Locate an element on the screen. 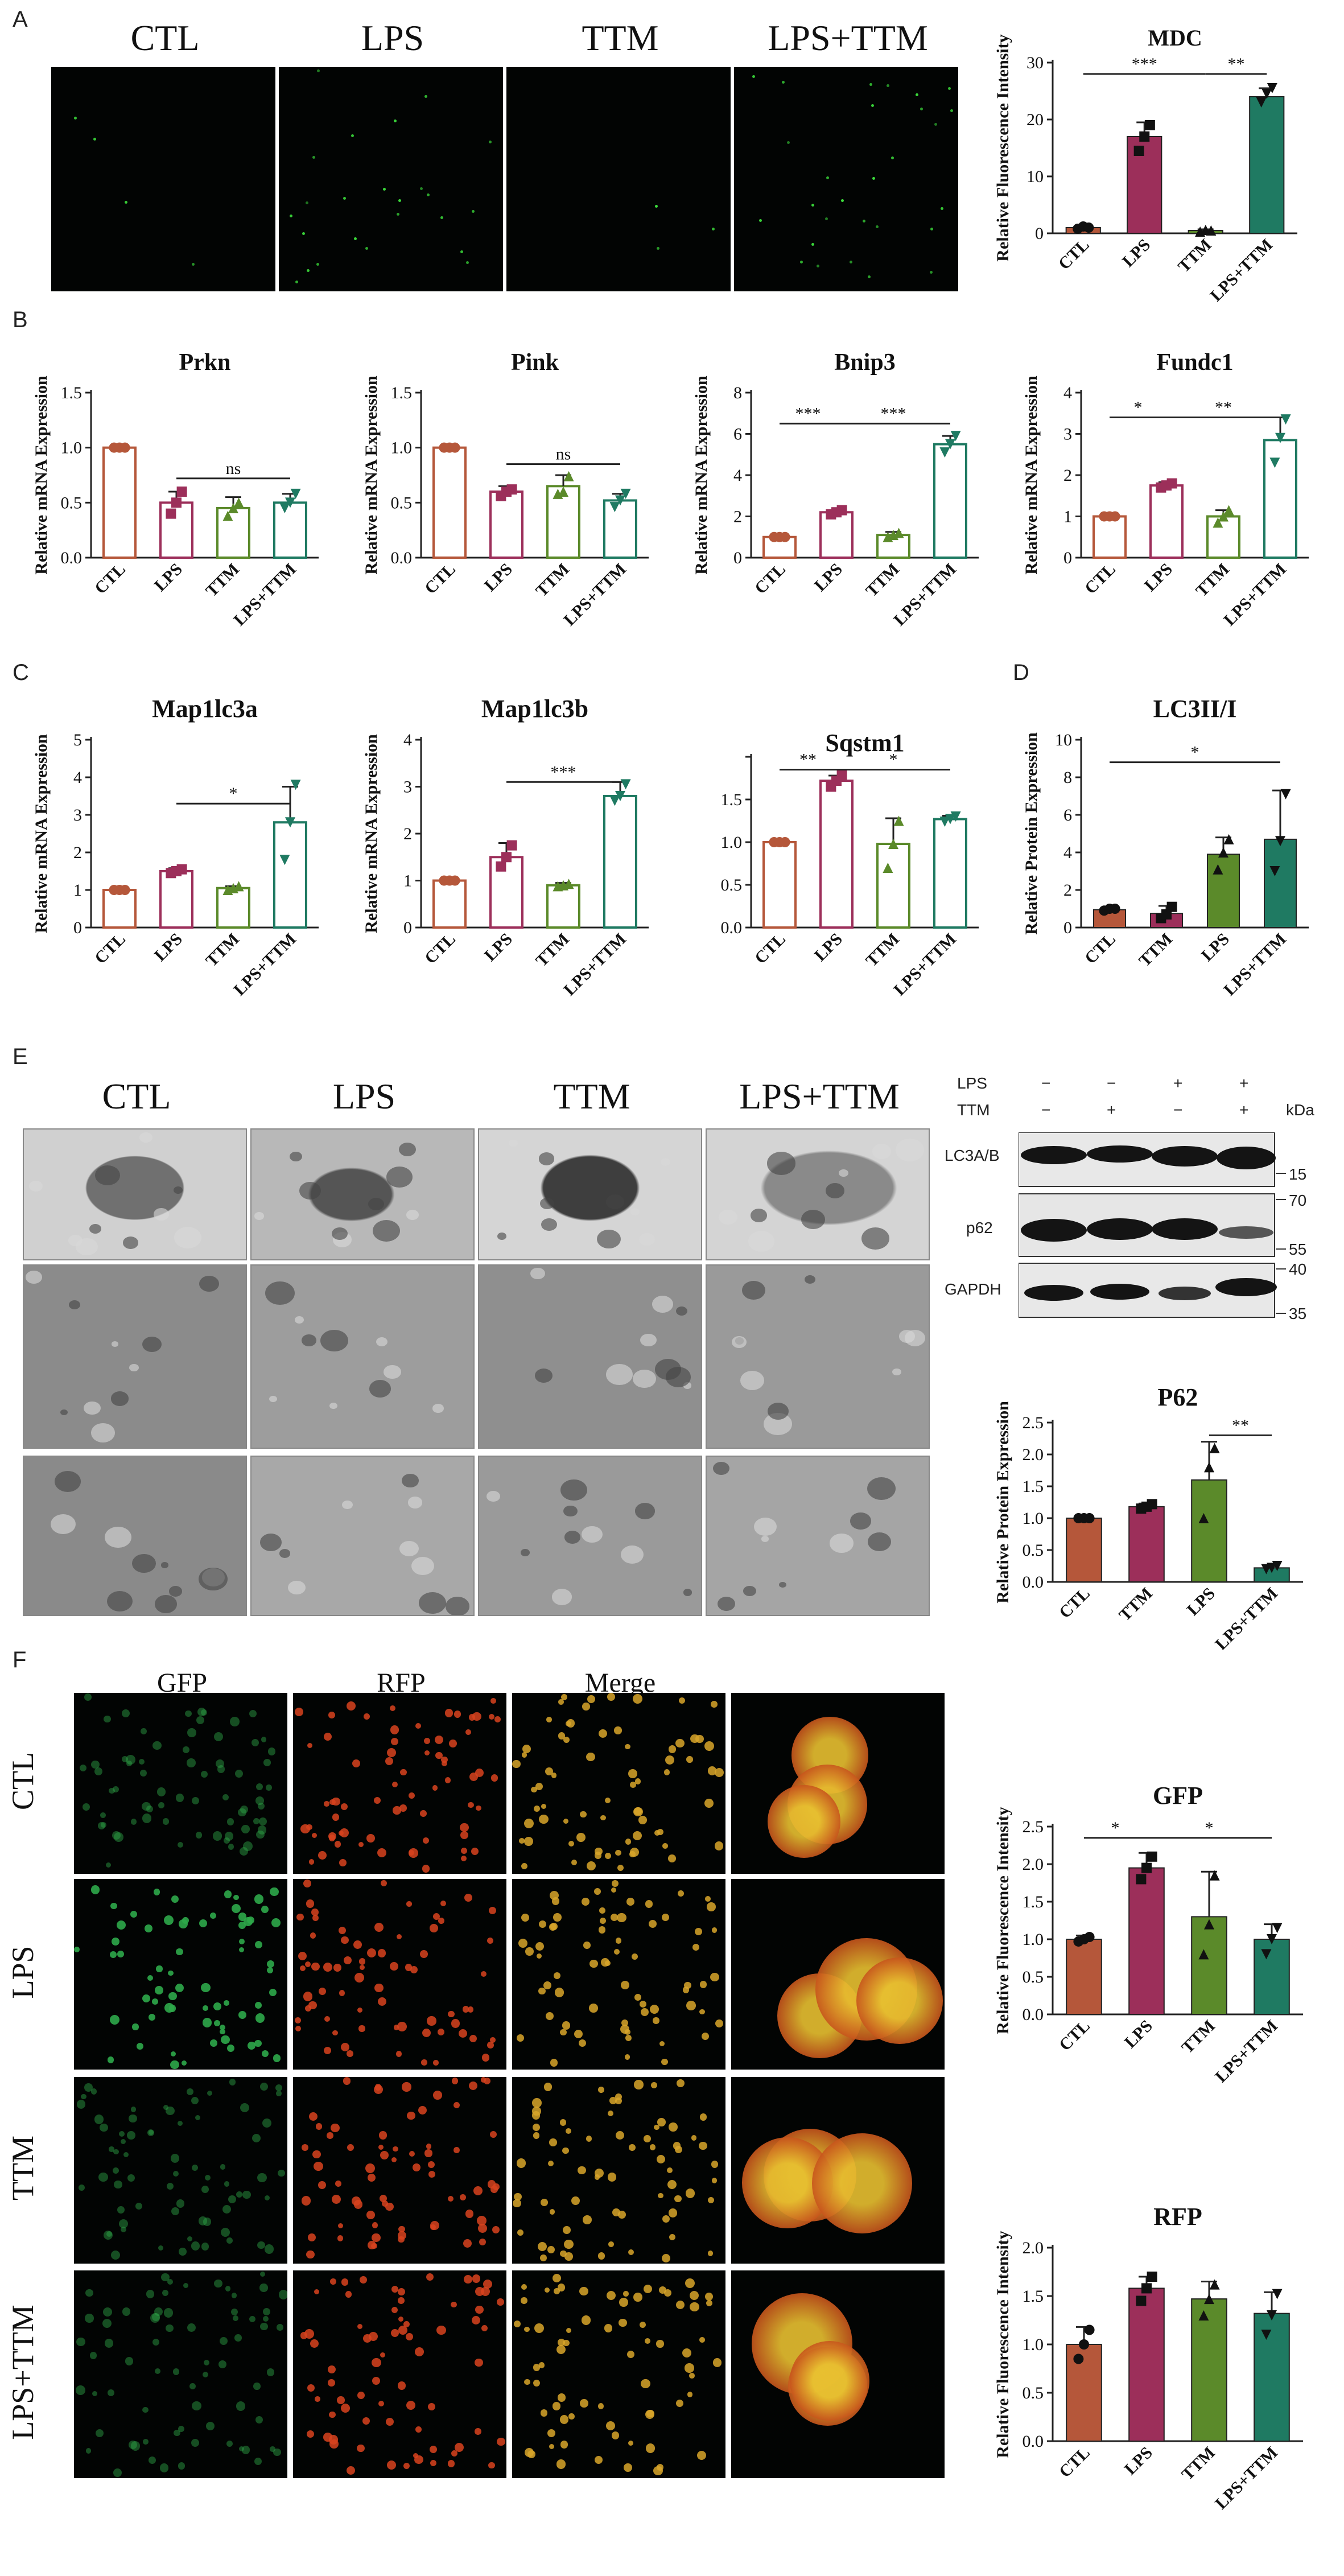 Image resolution: width=1344 pixels, height=2576 pixels. y-tick-label: 1 is located at coordinates (1068, 517).